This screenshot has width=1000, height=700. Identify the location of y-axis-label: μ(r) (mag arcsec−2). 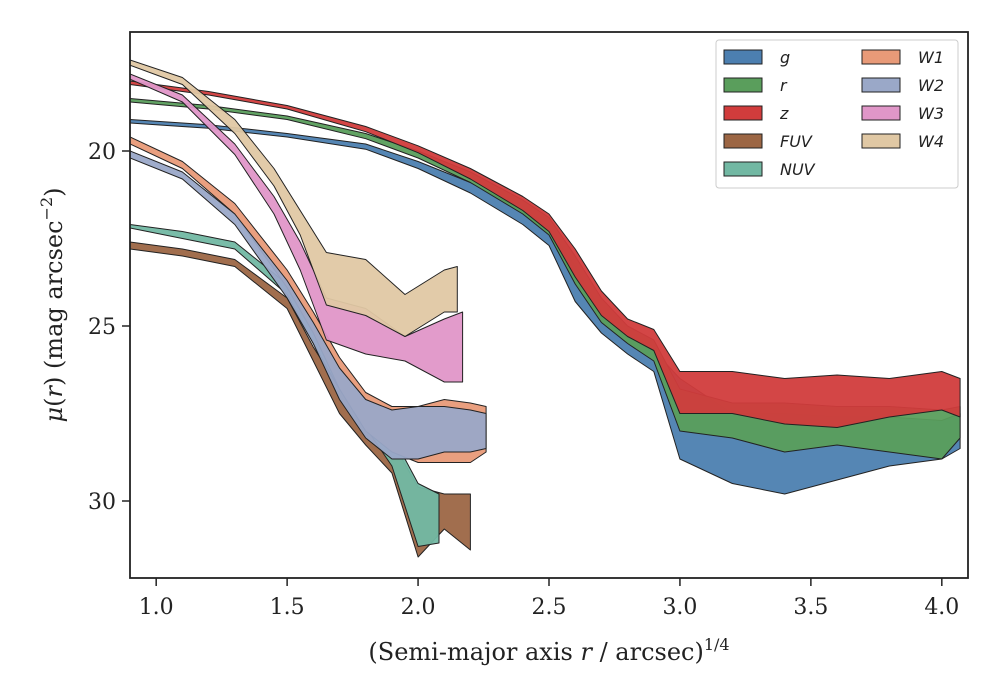
(52, 304).